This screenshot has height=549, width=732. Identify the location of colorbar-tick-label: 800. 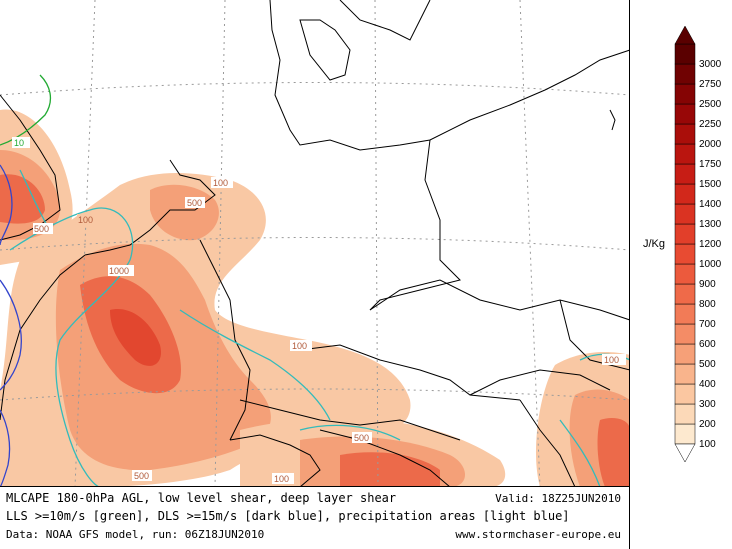
(707, 304).